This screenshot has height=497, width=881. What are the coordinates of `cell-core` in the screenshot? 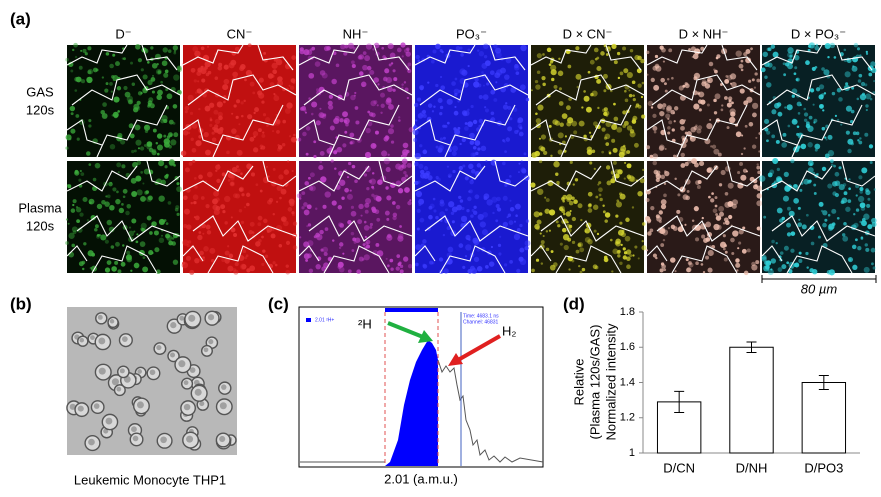 It's located at (202, 404).